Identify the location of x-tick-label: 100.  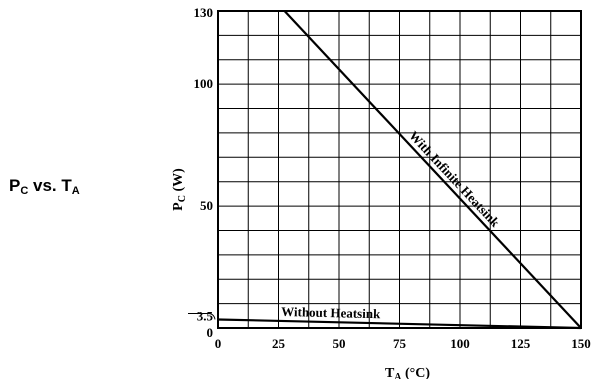
(460, 343).